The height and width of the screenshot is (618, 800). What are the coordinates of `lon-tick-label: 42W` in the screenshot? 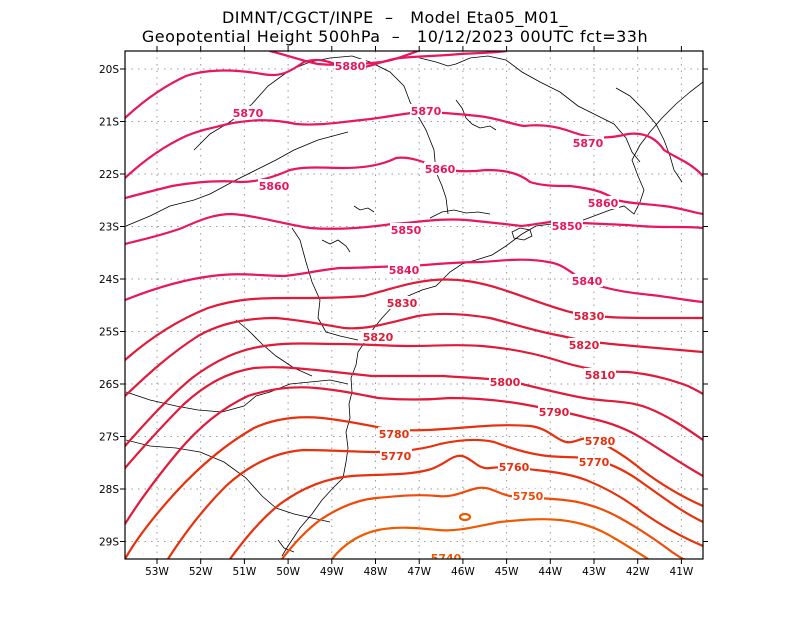 It's located at (638, 572).